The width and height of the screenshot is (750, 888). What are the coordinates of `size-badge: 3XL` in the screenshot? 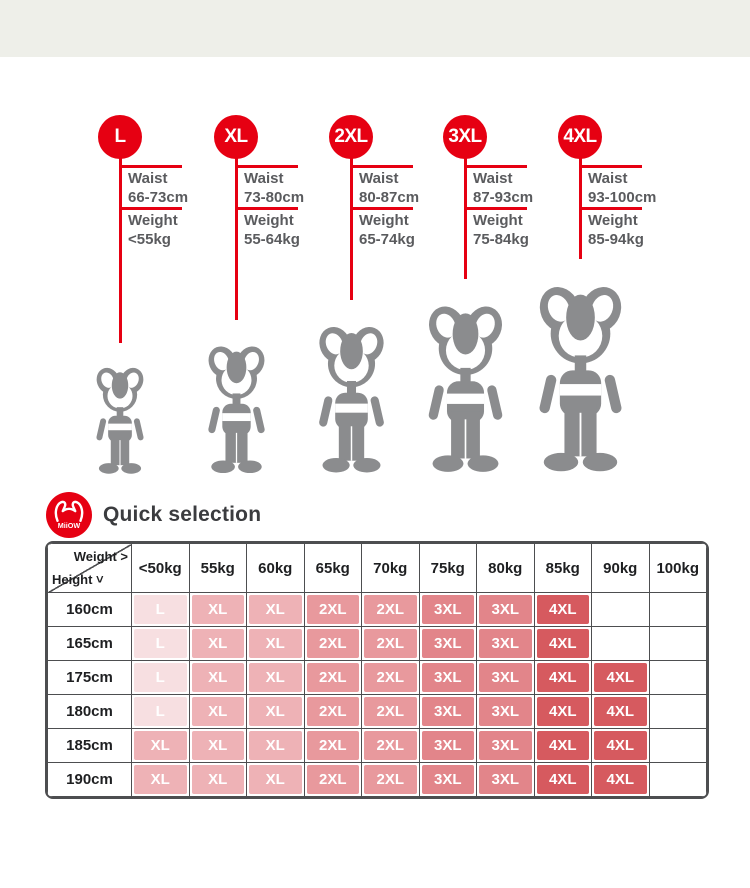 It's located at (465, 137).